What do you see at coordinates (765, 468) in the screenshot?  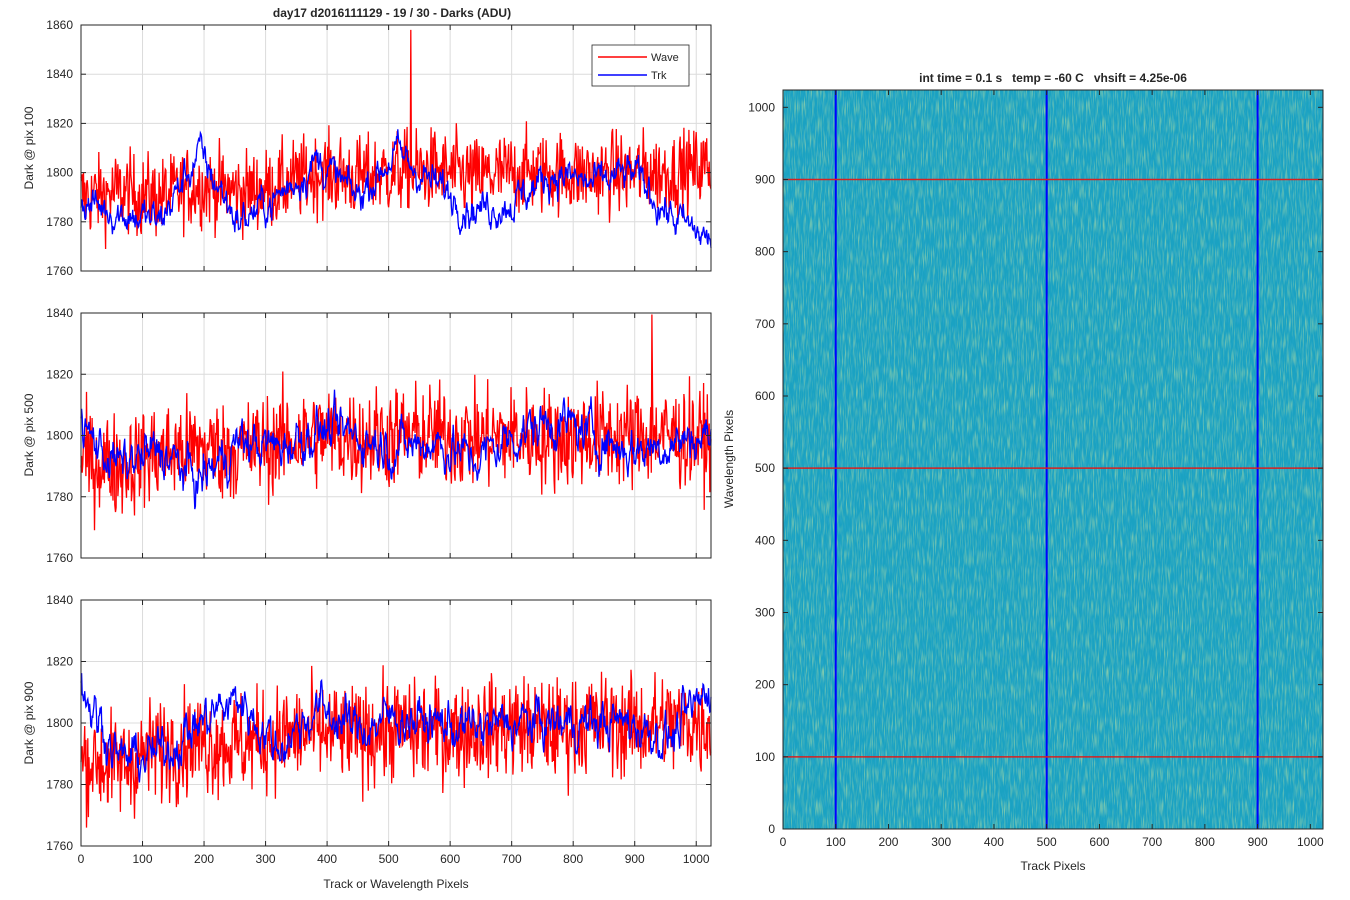 I see `y-tick-label: 500` at bounding box center [765, 468].